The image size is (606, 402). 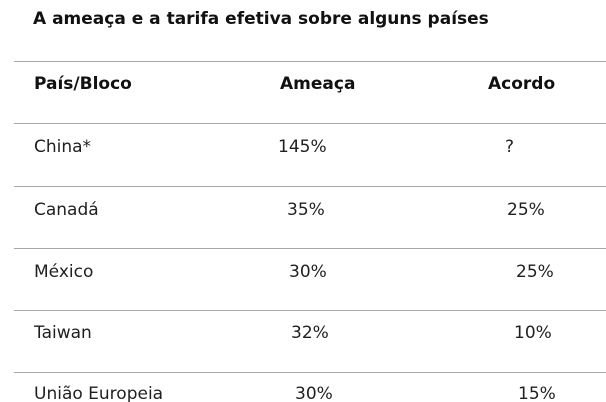 I want to click on header-divider, so click(x=310, y=123).